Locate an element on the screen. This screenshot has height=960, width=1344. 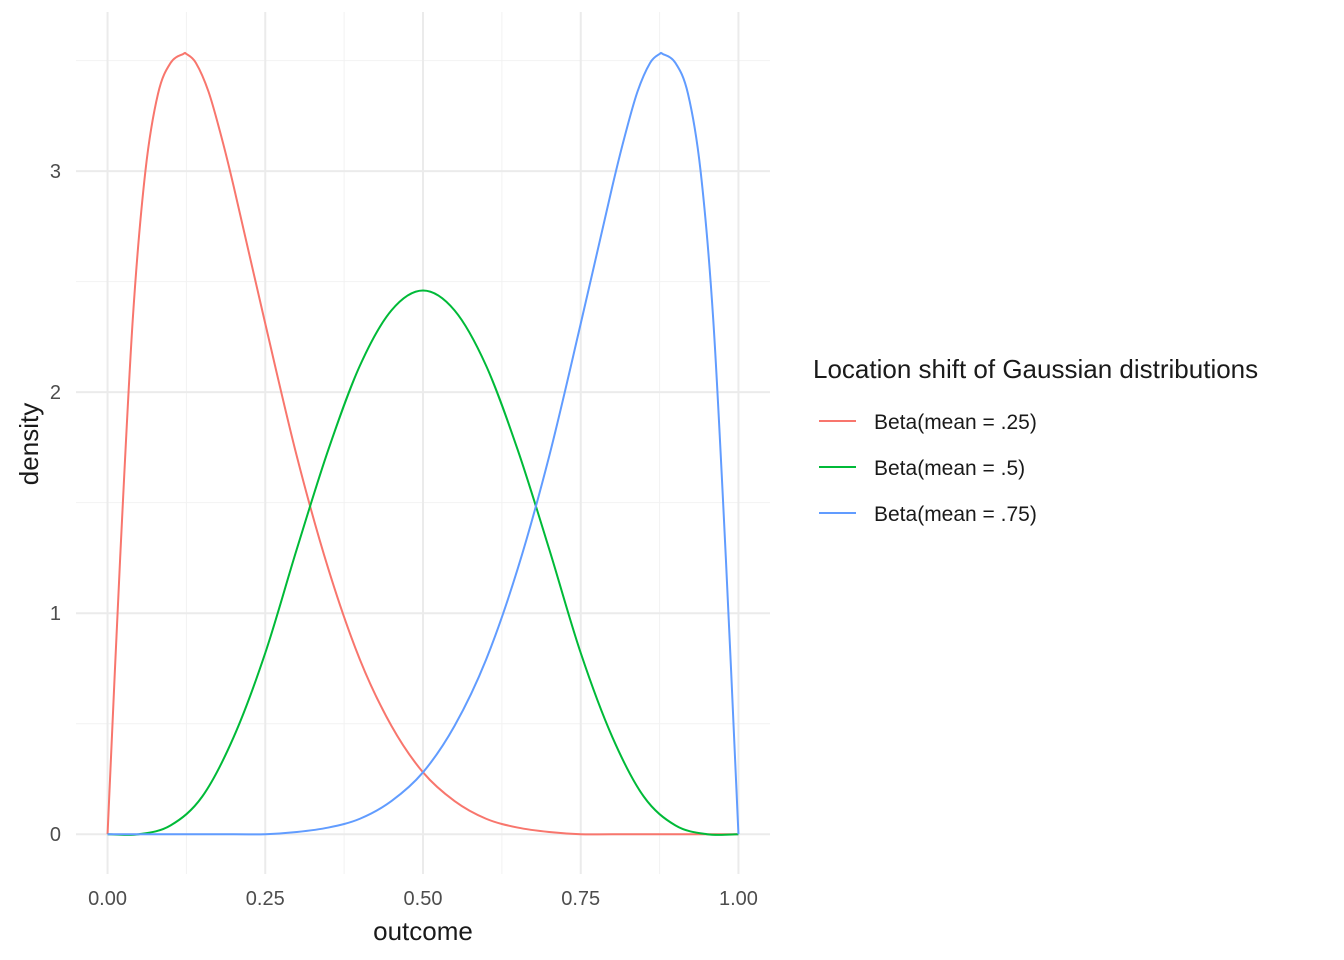
y-tick-label: 0 is located at coordinates (55, 835).